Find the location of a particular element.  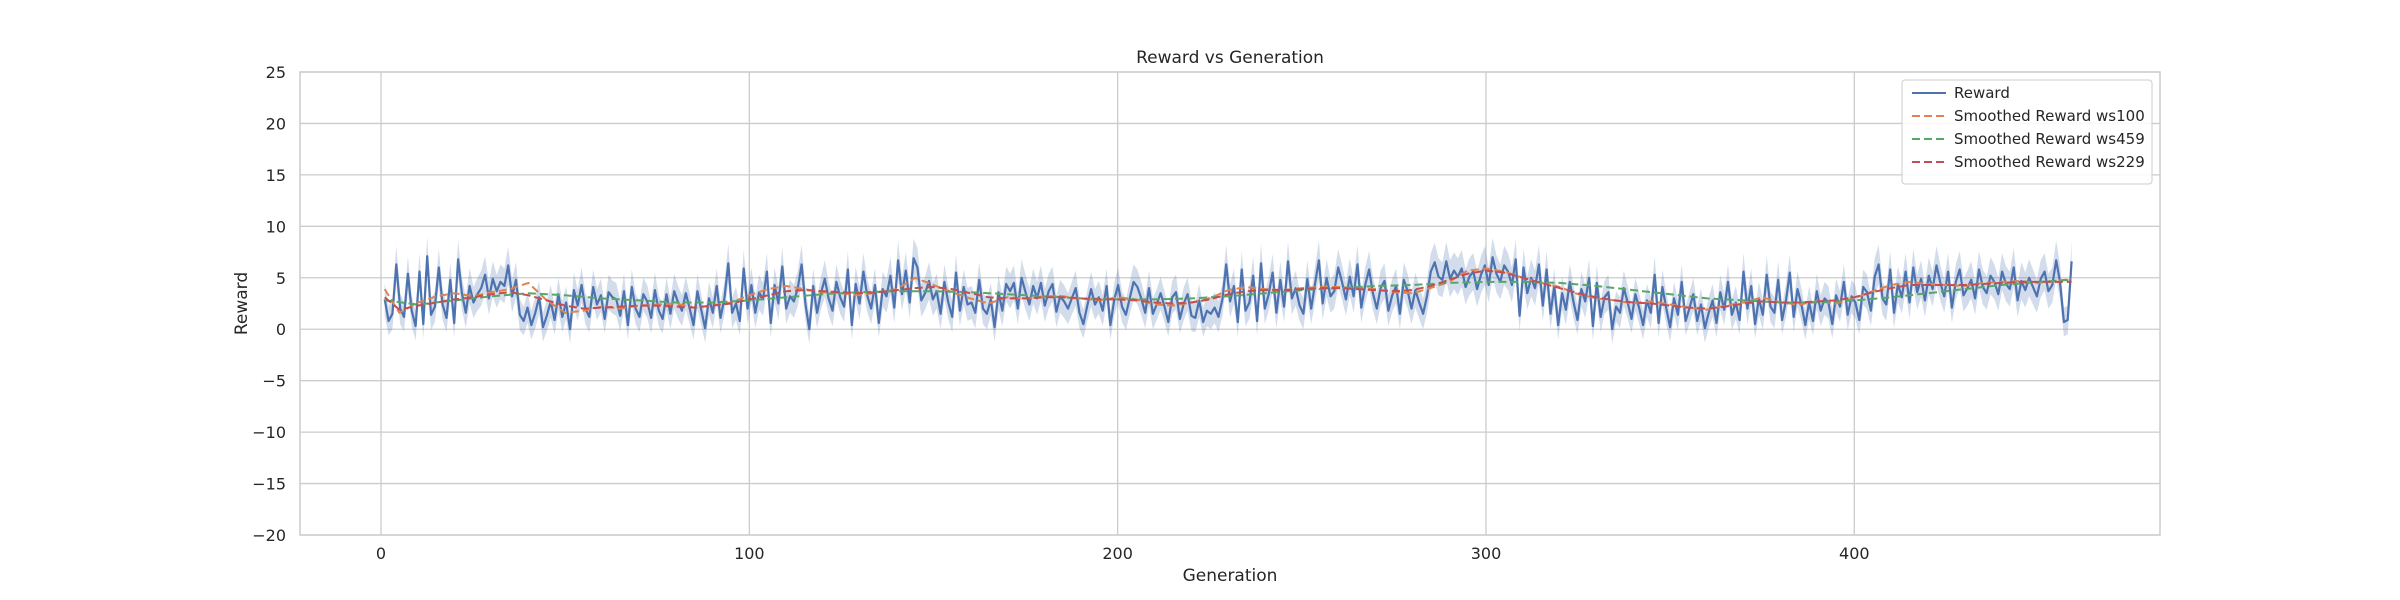

series-line-smoothed-reward-ws229 is located at coordinates (1228, 290).